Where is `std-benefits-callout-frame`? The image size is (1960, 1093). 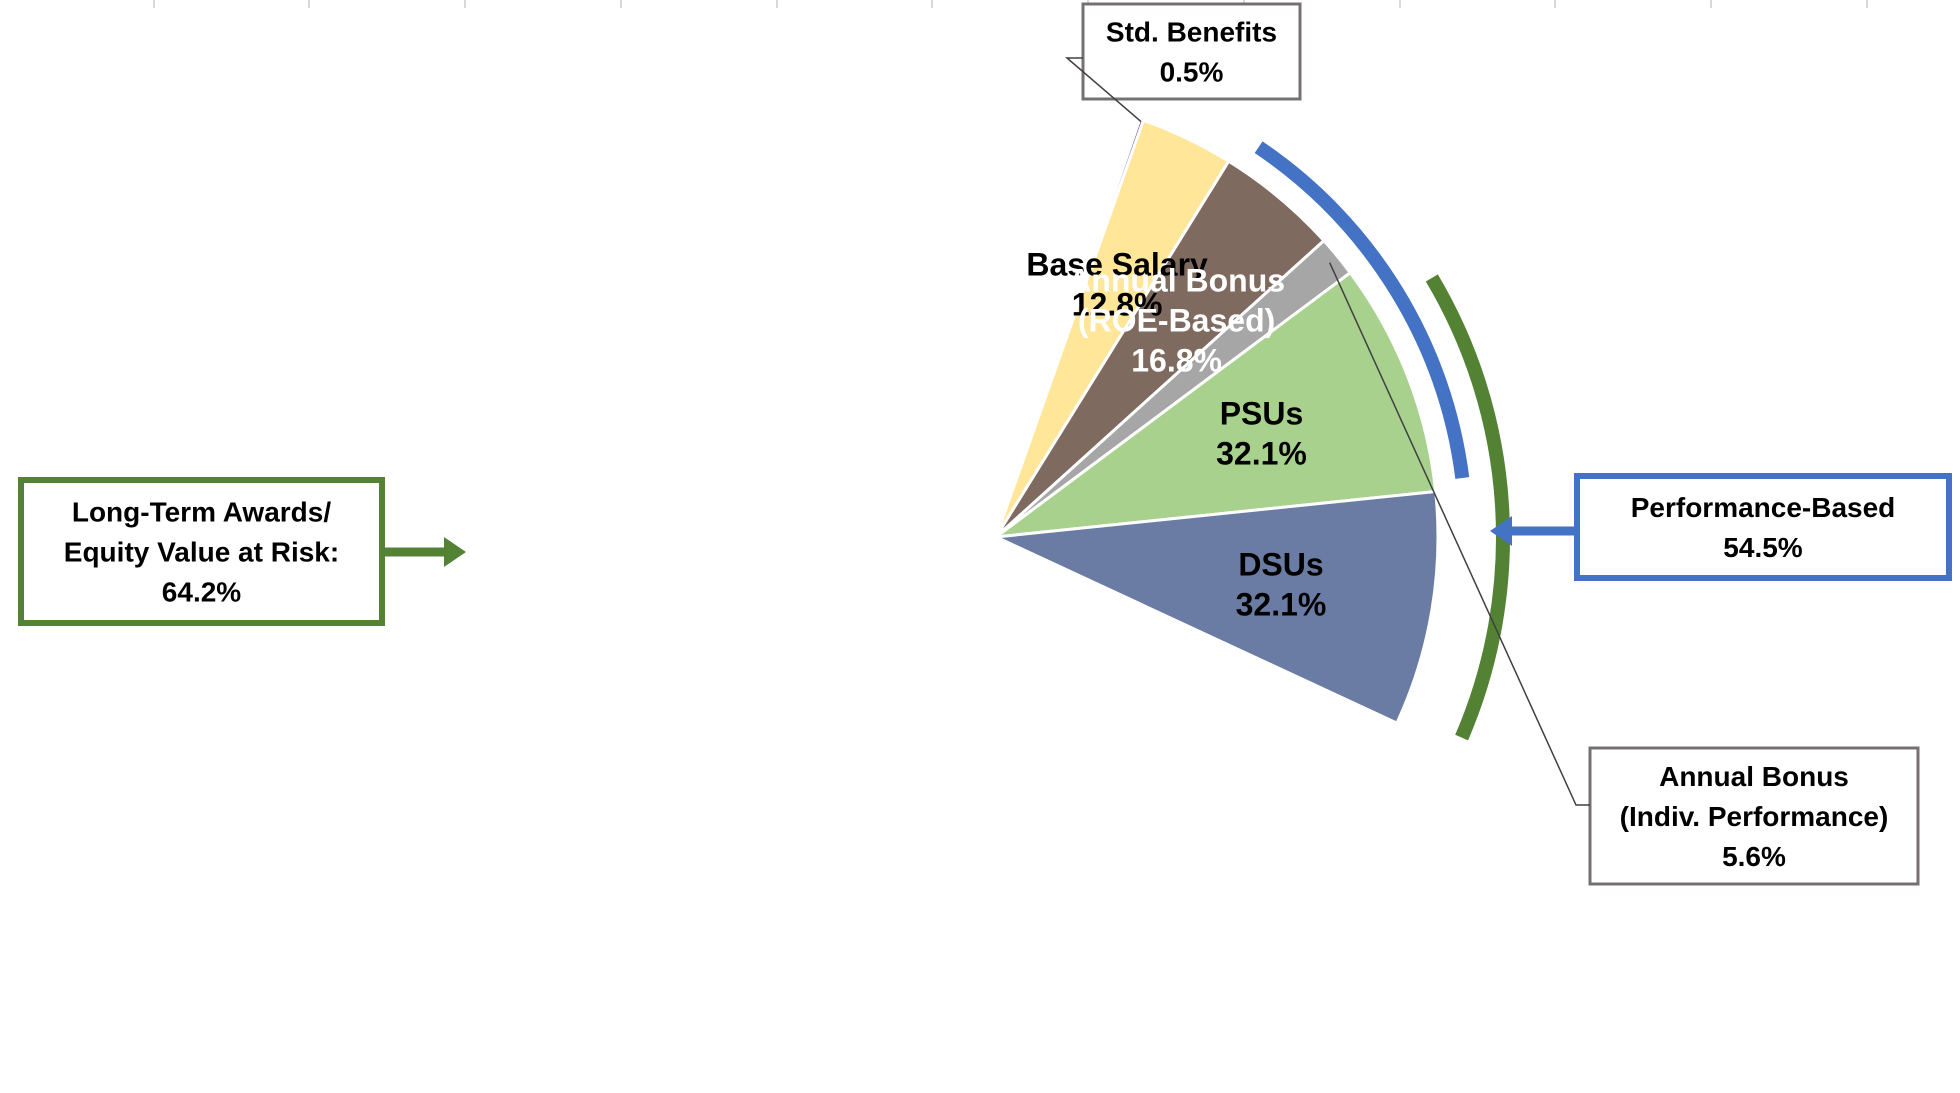
std-benefits-callout-frame is located at coordinates (1191, 51).